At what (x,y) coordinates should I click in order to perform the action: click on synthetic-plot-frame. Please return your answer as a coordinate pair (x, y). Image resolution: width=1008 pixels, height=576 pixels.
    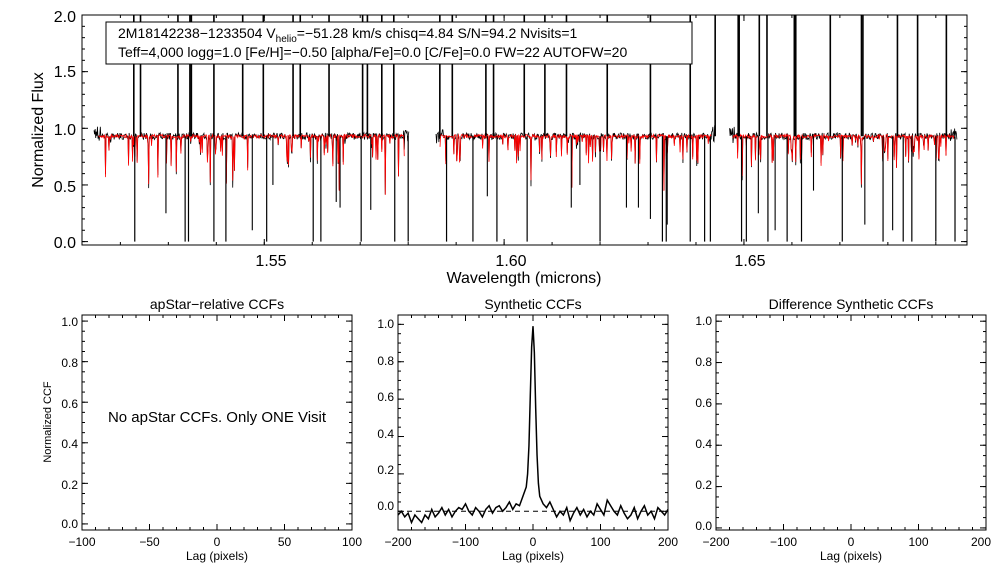
    Looking at the image, I should click on (533, 422).